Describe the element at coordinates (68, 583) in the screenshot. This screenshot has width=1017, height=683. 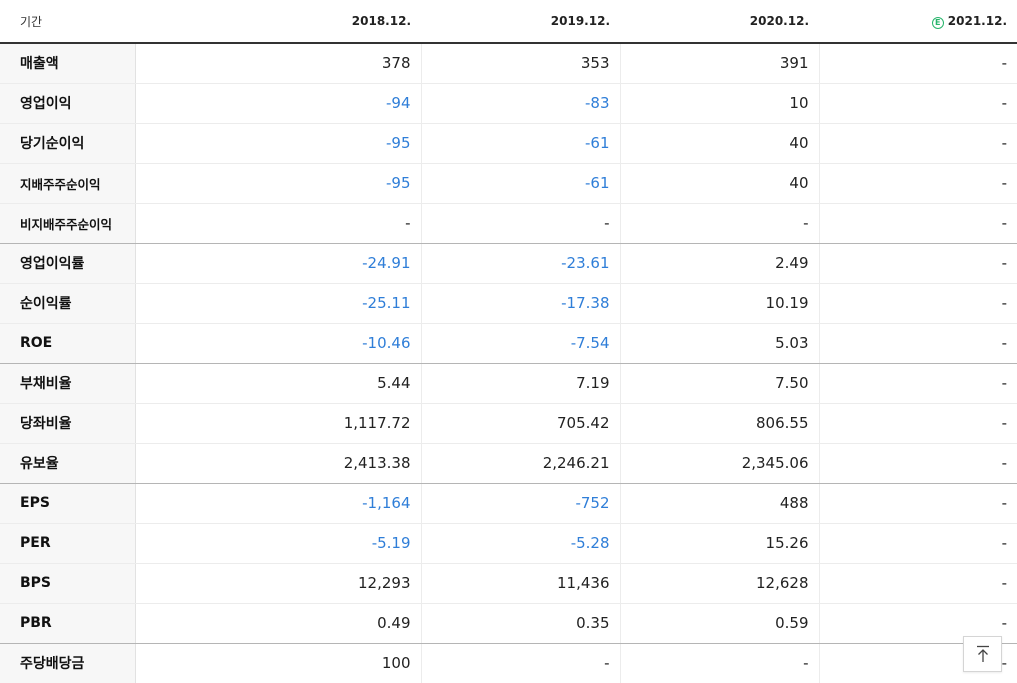
I see `row-label: BPS` at that location.